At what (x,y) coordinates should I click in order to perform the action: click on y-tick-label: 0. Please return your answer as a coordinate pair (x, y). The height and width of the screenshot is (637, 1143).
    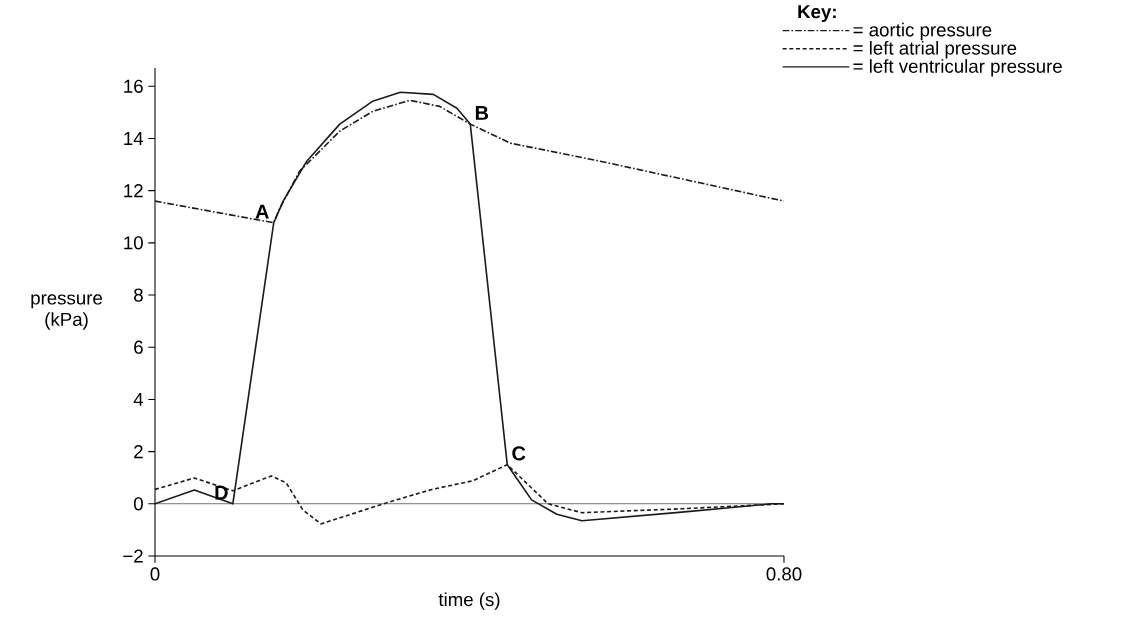
    Looking at the image, I should click on (138, 504).